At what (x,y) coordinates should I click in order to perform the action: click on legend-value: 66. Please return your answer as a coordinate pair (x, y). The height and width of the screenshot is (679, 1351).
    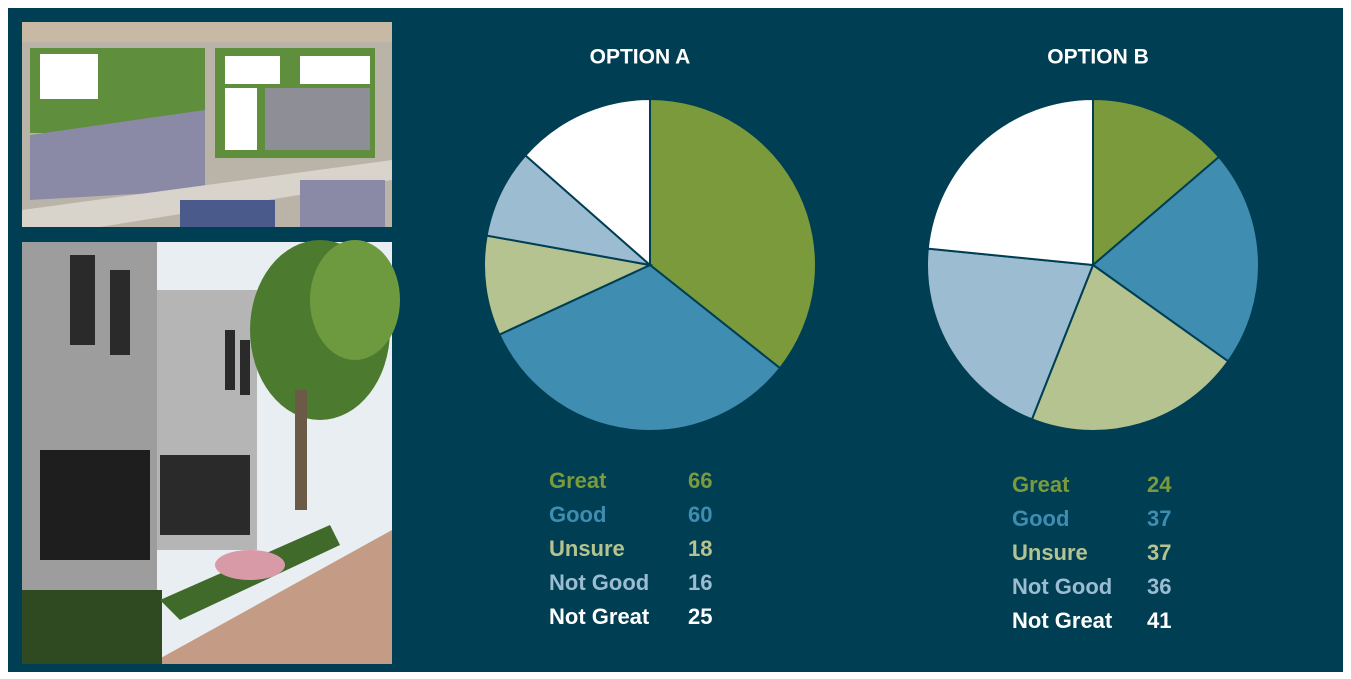
    Looking at the image, I should click on (700, 480).